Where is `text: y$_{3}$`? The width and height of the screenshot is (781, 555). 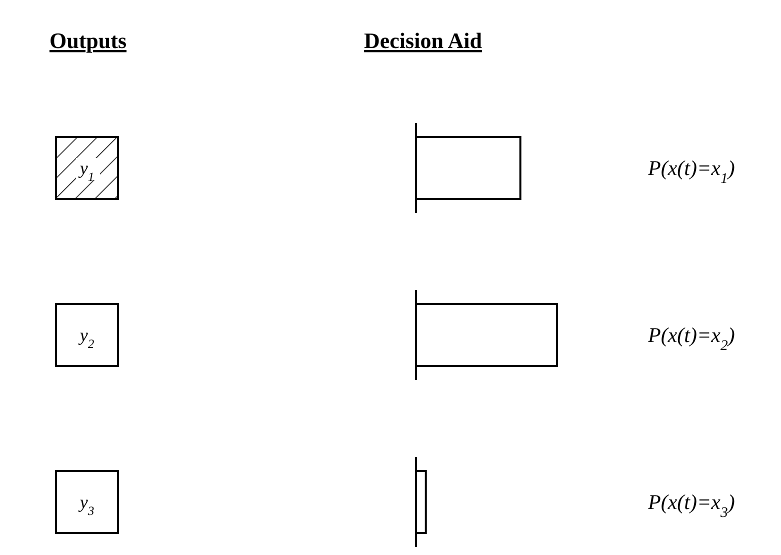
text: y$_{3}$ is located at coordinates (86, 505).